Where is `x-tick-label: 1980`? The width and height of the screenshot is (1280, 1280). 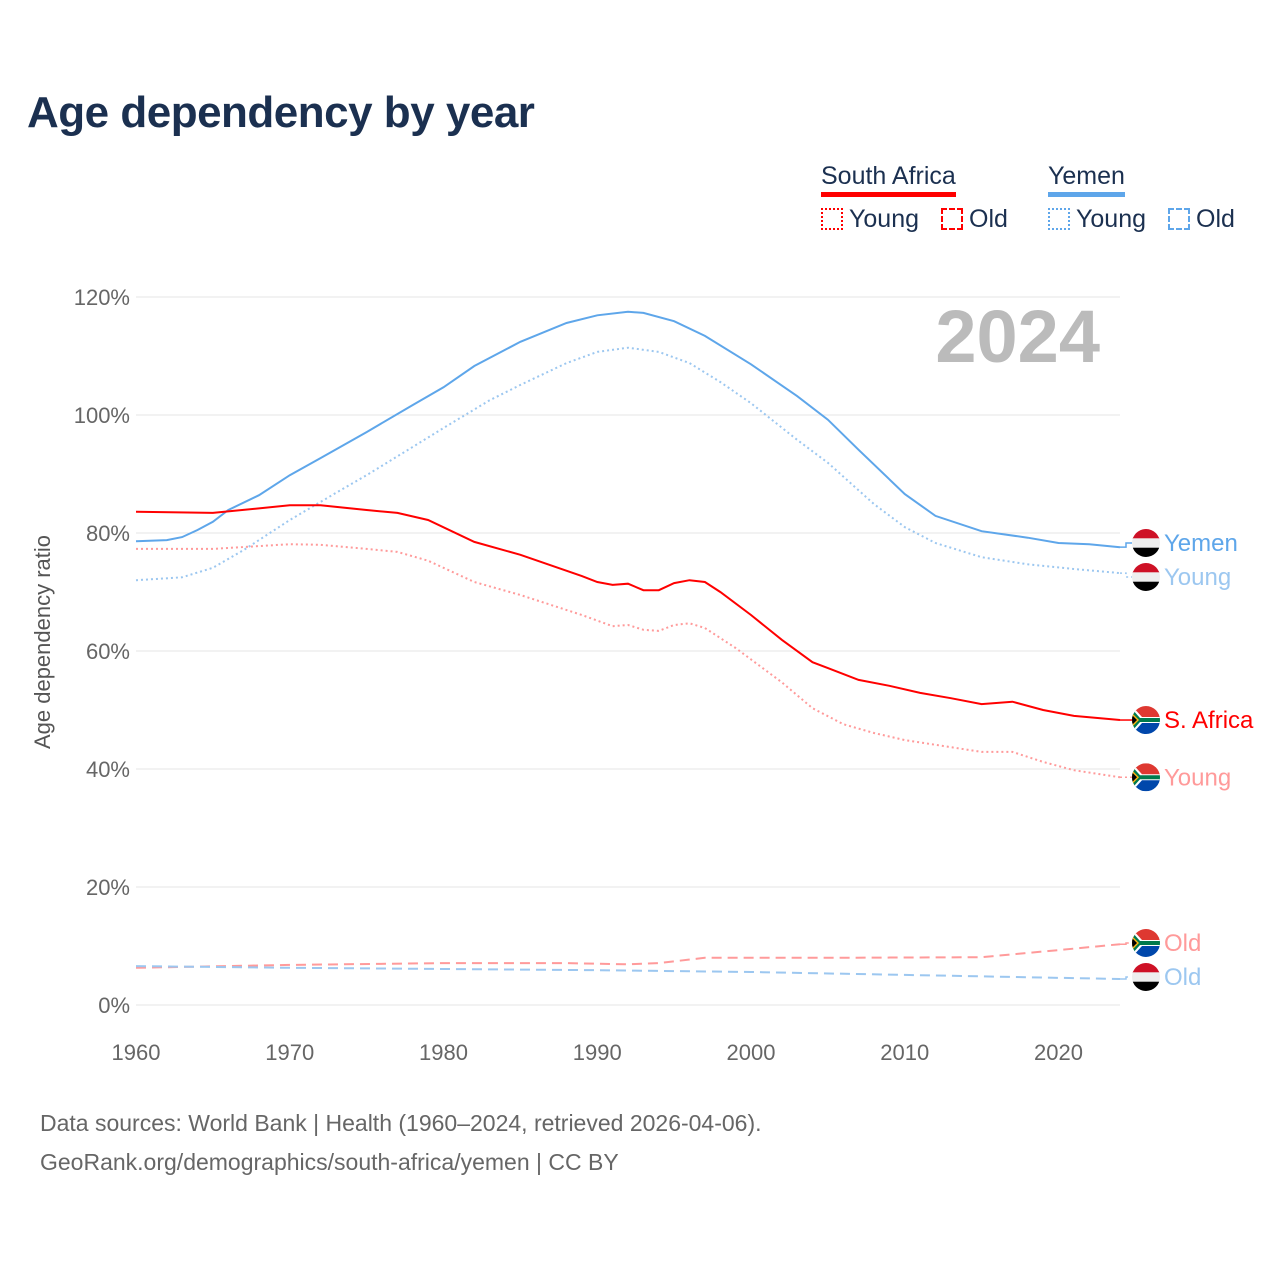
x-tick-label: 1980 is located at coordinates (443, 1052).